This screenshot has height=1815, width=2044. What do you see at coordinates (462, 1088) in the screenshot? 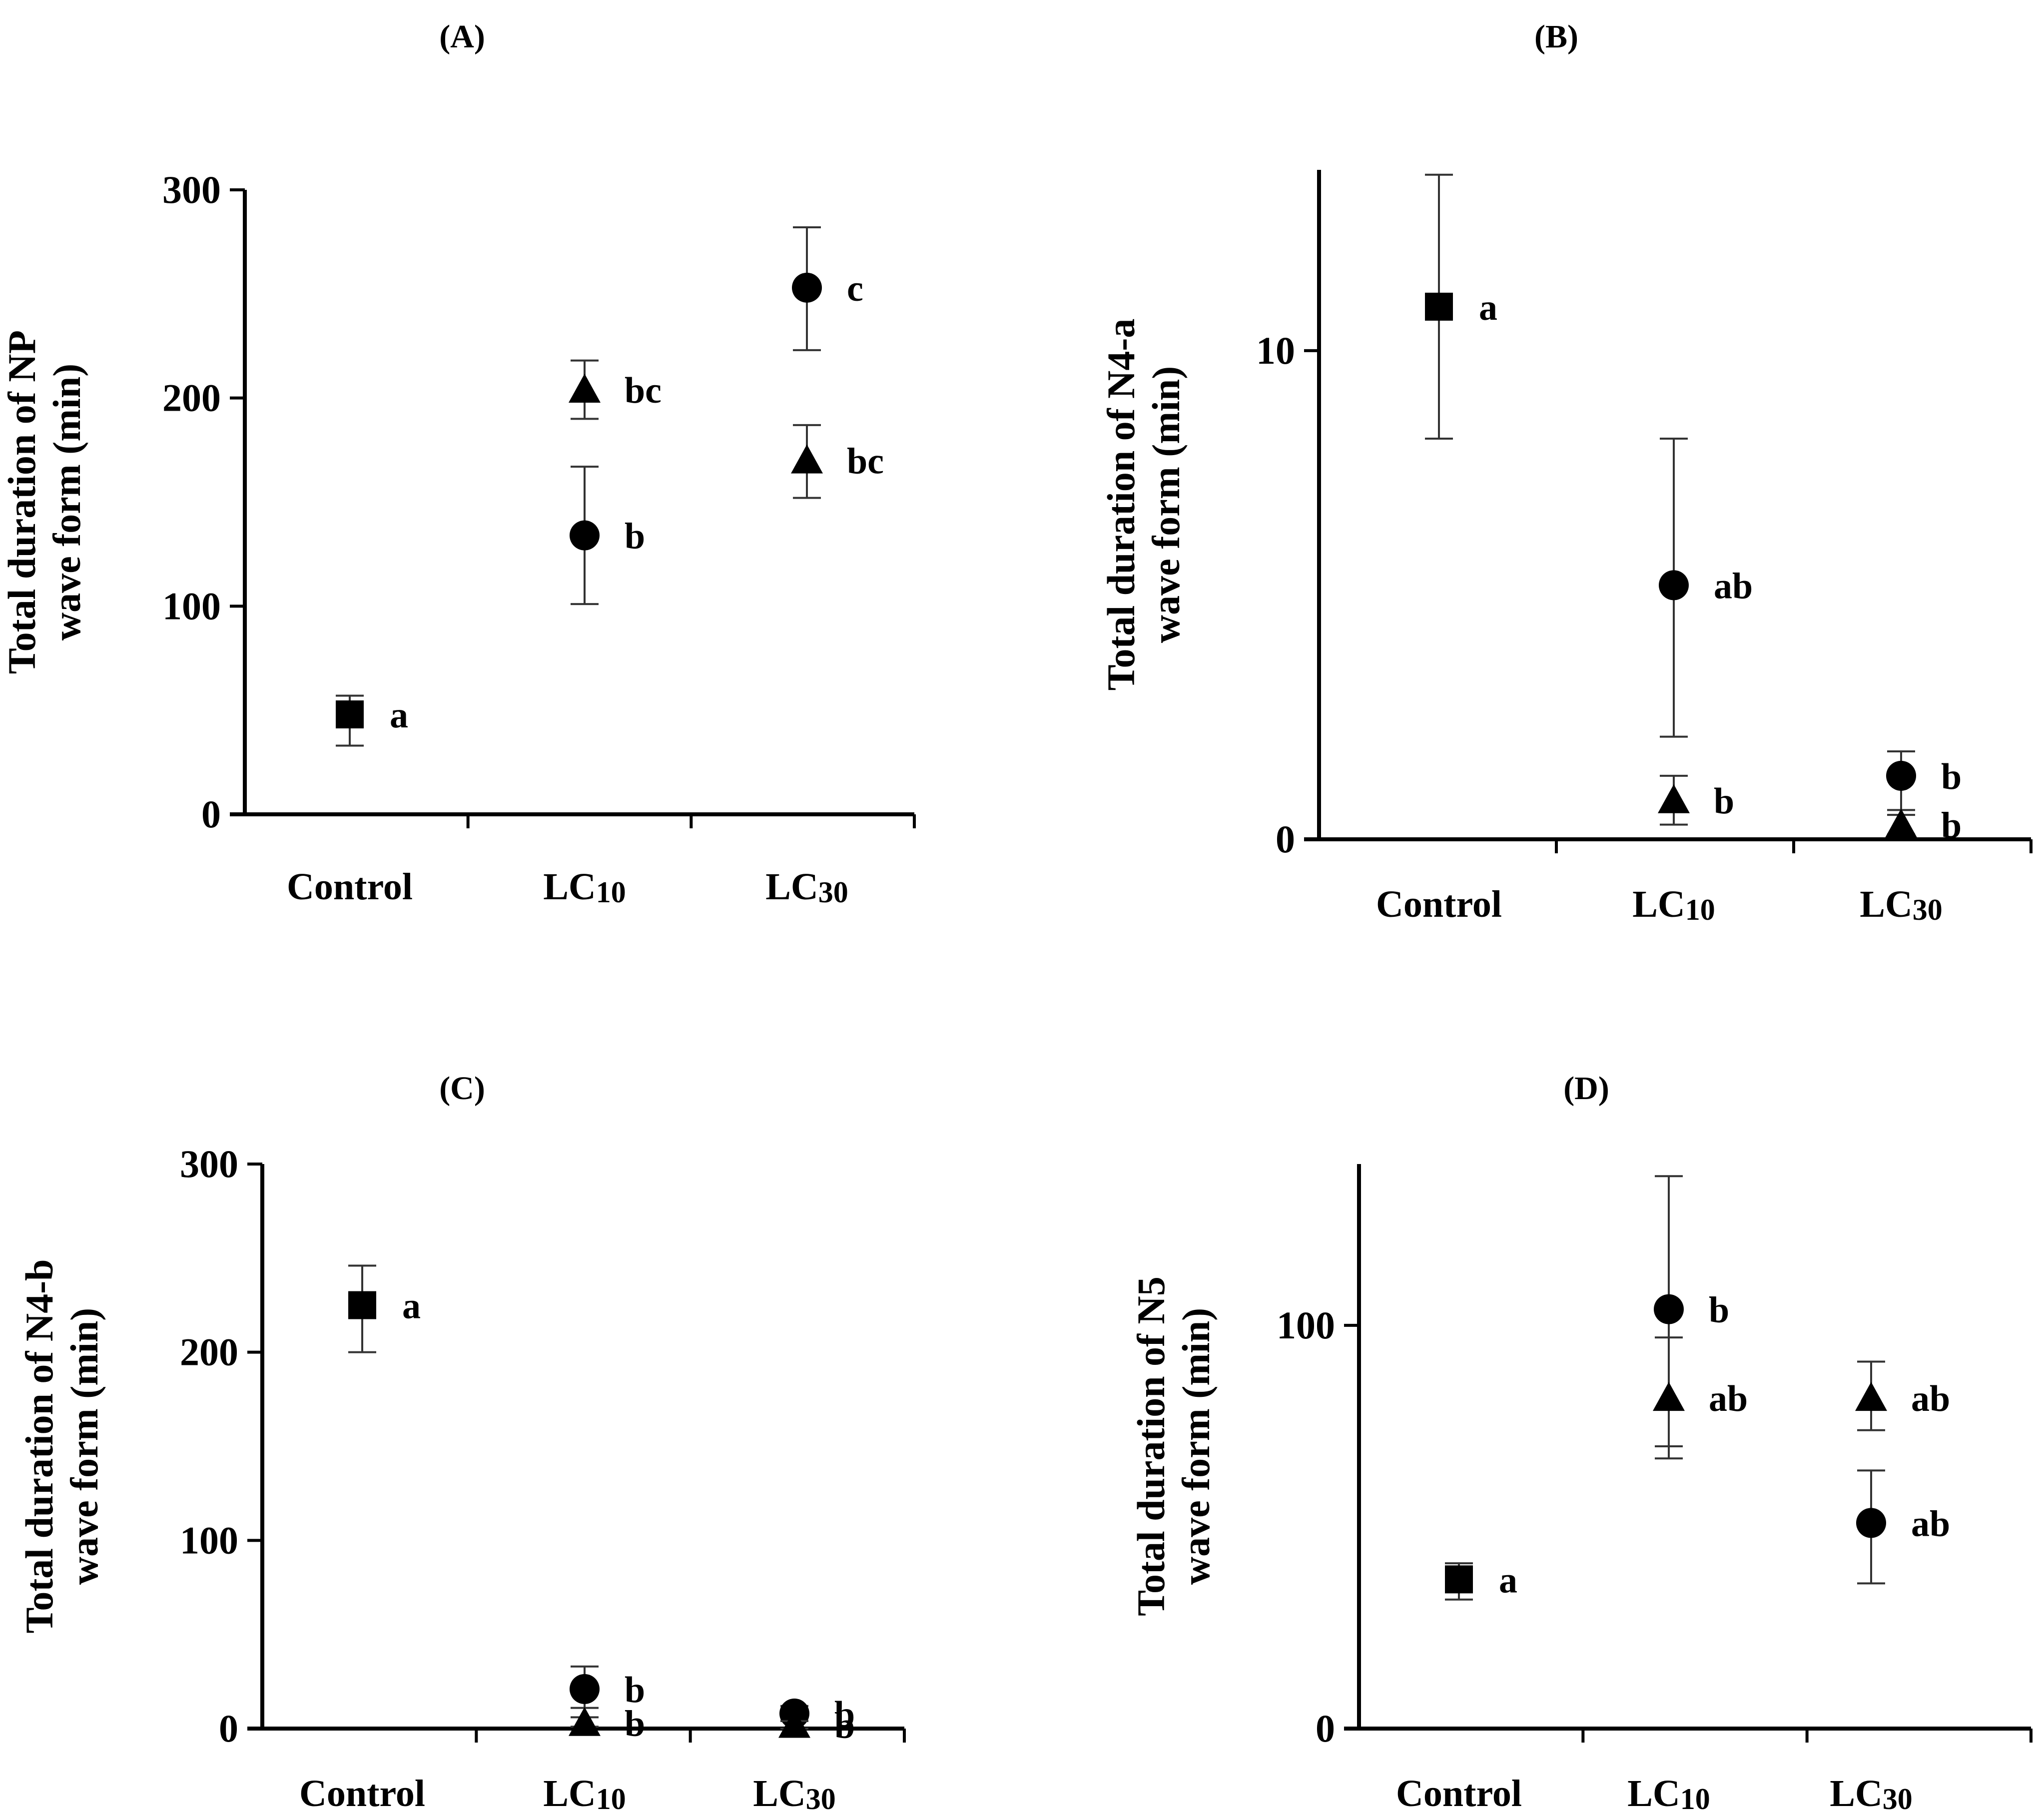
I see `panel-label: (C)` at bounding box center [462, 1088].